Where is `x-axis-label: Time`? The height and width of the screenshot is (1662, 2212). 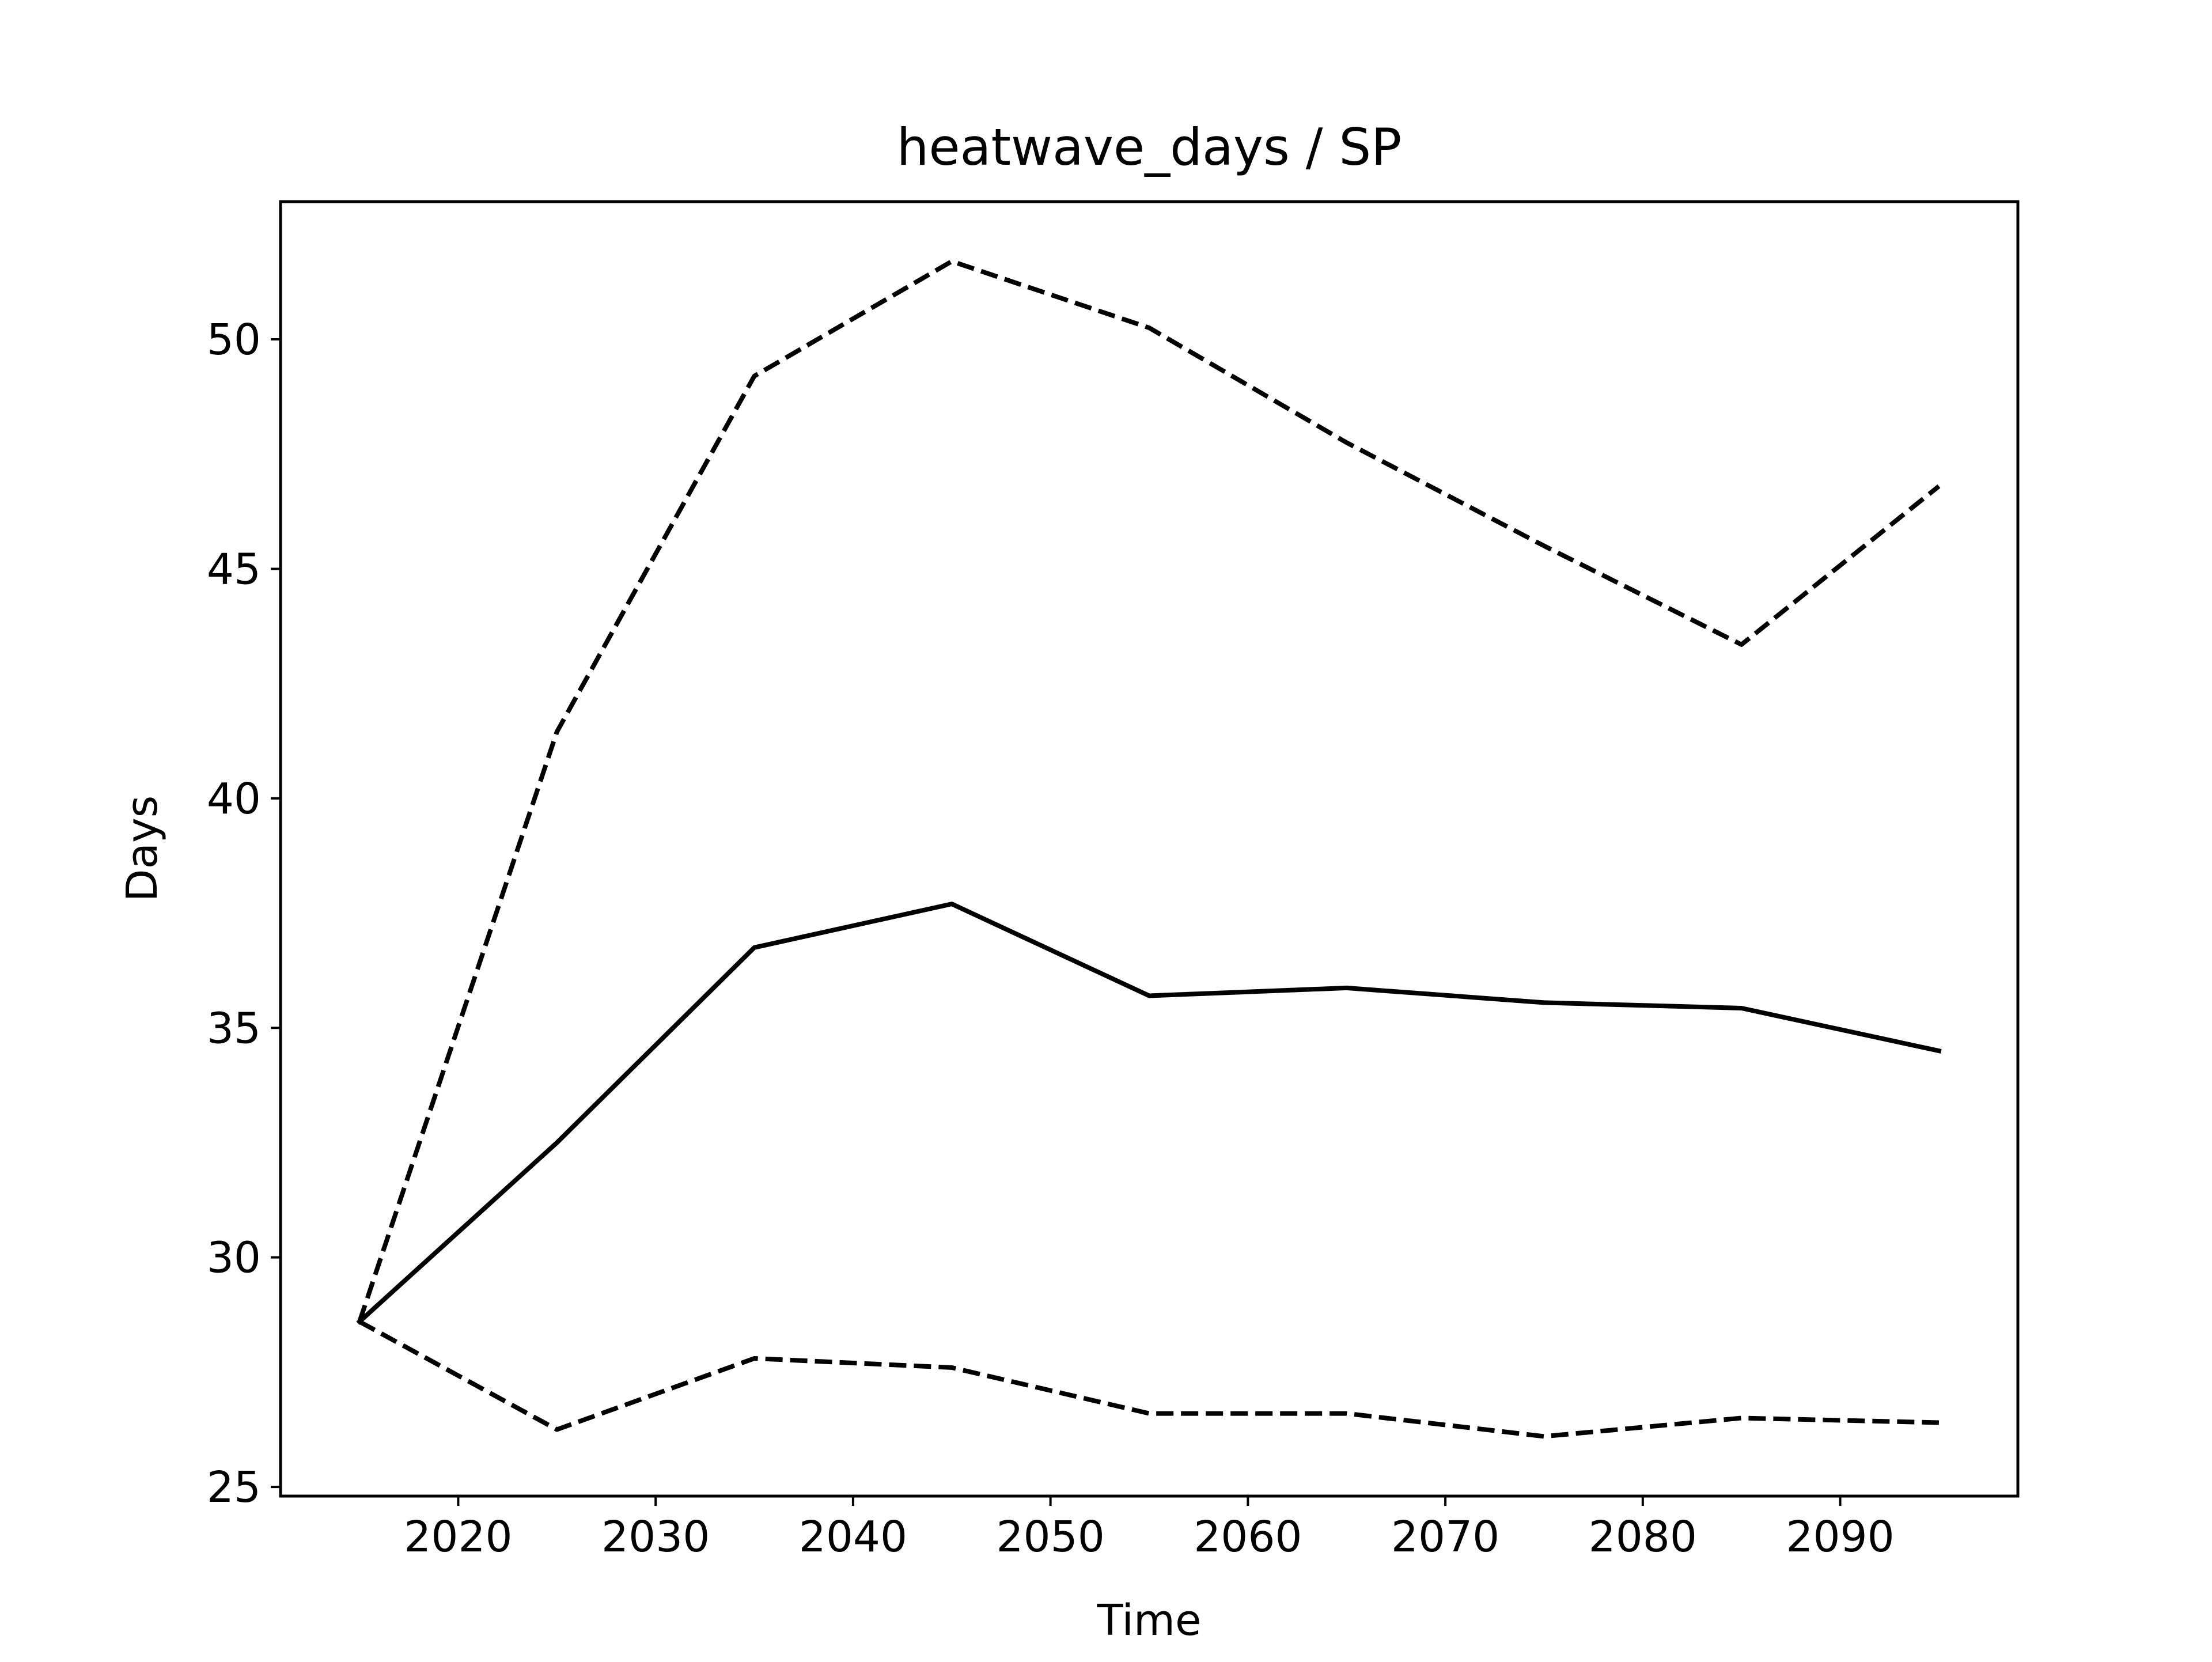 x-axis-label: Time is located at coordinates (1148, 1620).